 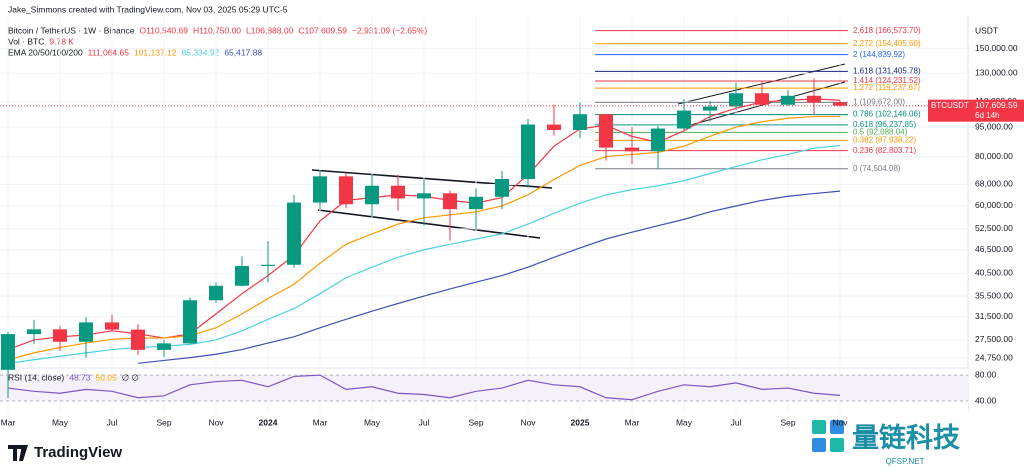 I want to click on rsi-header: RSI (14, close), so click(x=36, y=377).